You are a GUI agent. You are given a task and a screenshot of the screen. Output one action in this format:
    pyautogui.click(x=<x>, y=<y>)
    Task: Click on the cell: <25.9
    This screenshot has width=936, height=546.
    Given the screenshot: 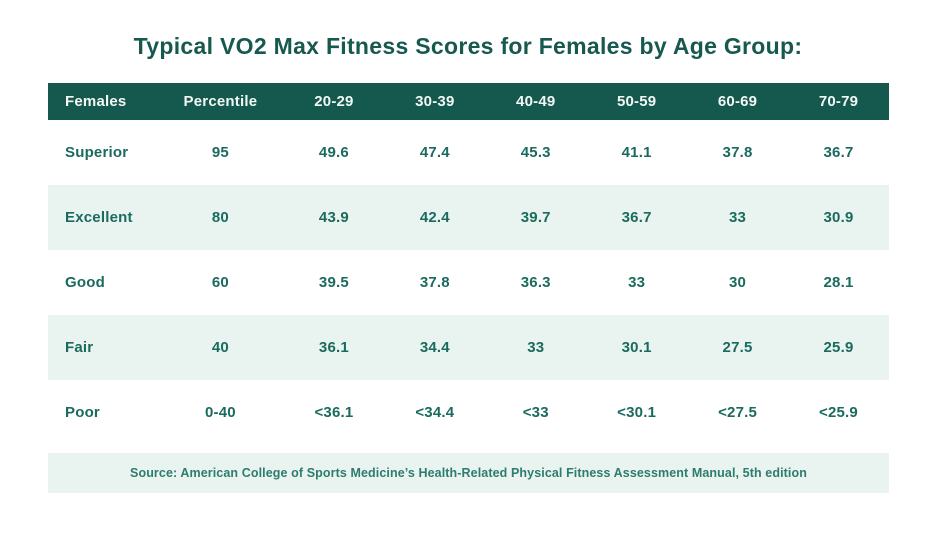 What is the action you would take?
    pyautogui.click(x=838, y=412)
    